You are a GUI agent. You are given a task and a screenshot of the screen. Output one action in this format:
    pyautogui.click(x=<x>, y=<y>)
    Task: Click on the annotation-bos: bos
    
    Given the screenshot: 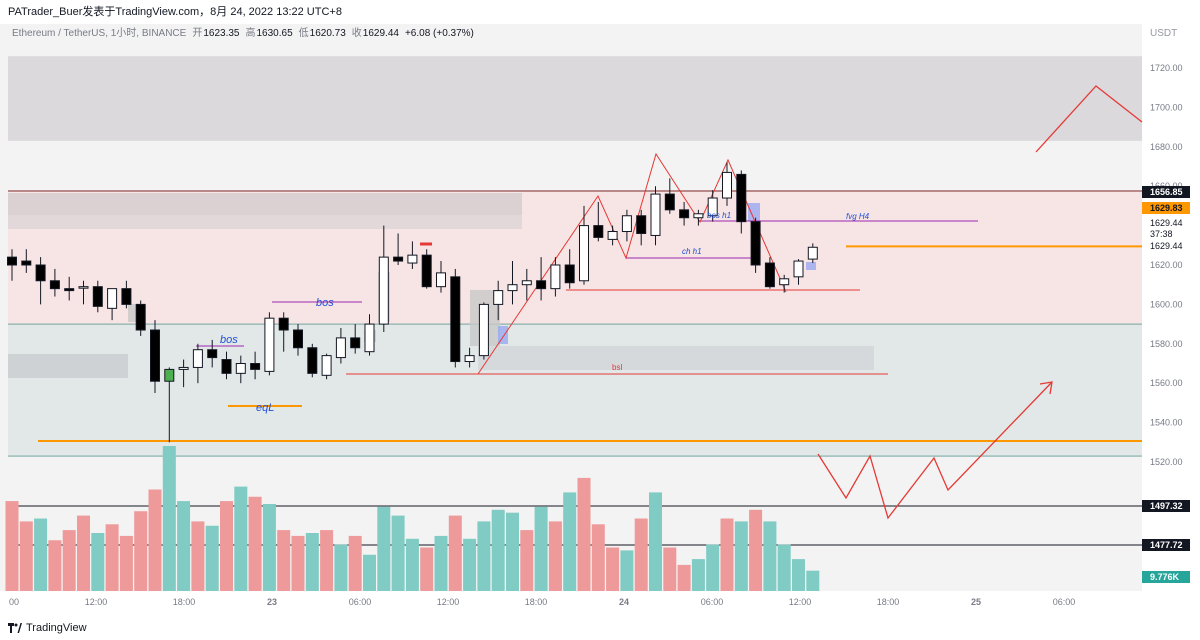 What is the action you would take?
    pyautogui.click(x=229, y=340)
    